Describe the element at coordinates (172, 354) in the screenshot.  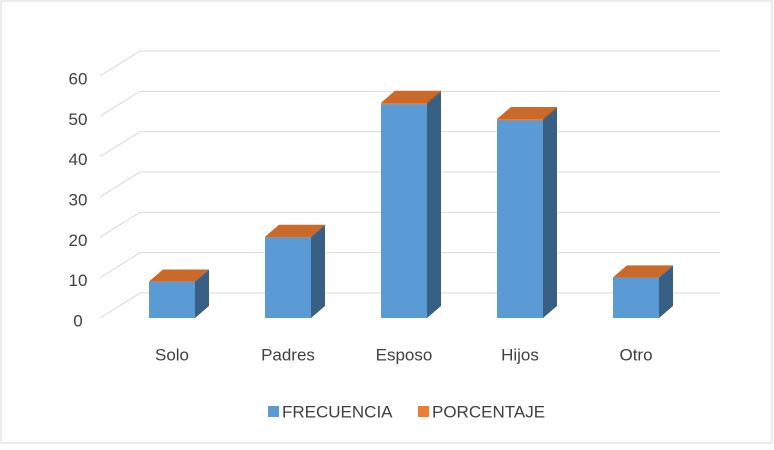
I see `x-tick-label: Solo` at that location.